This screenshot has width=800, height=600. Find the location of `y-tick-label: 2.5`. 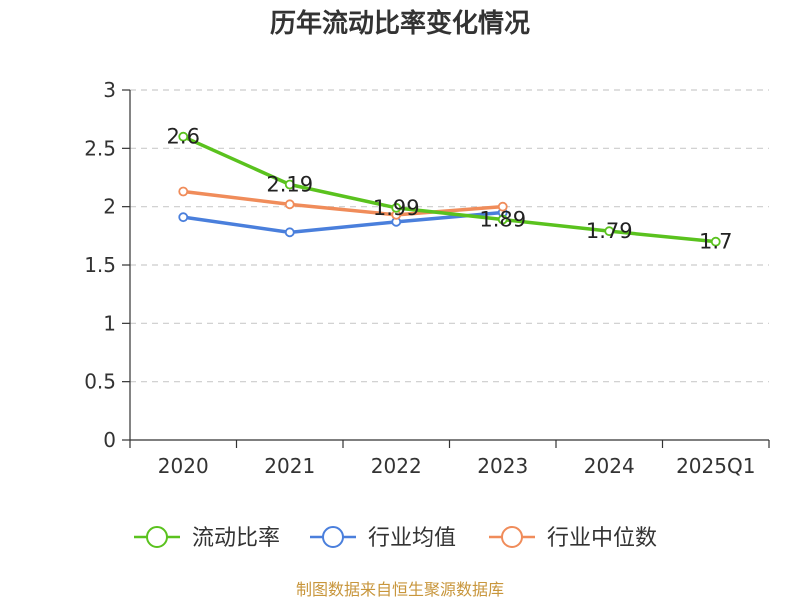

y-tick-label: 2.5 is located at coordinates (100, 148).